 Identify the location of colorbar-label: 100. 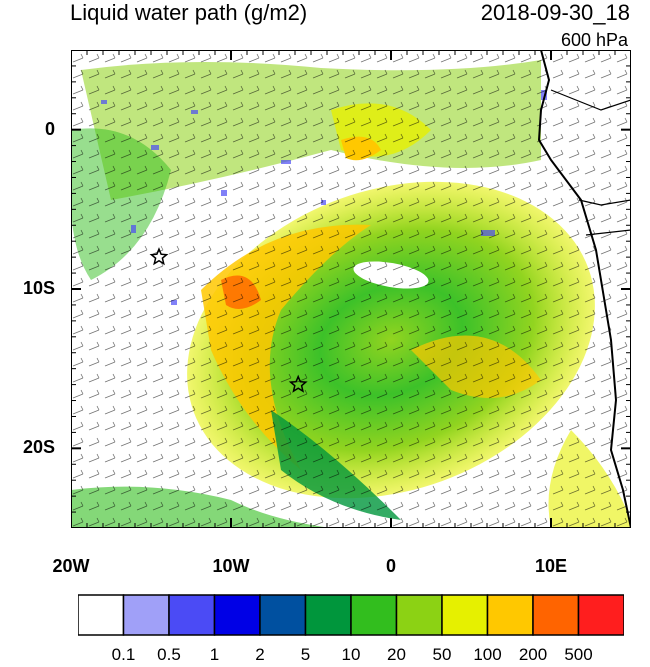
(487, 654).